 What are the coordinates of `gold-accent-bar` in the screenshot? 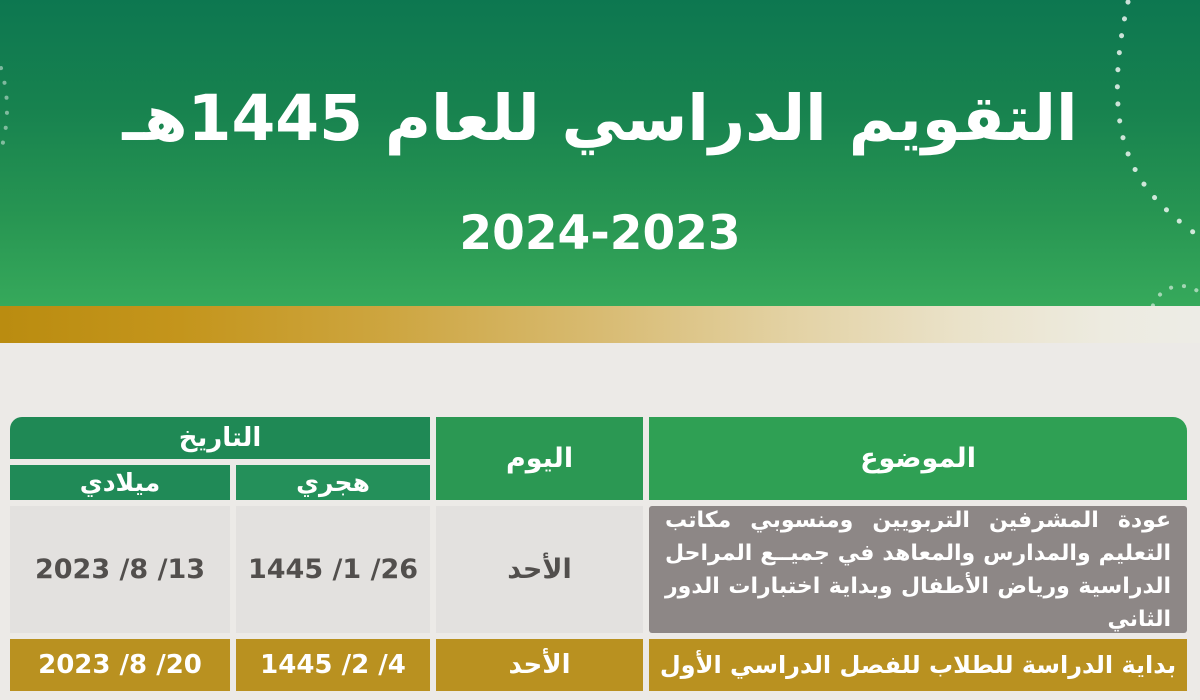 It's located at (600, 324).